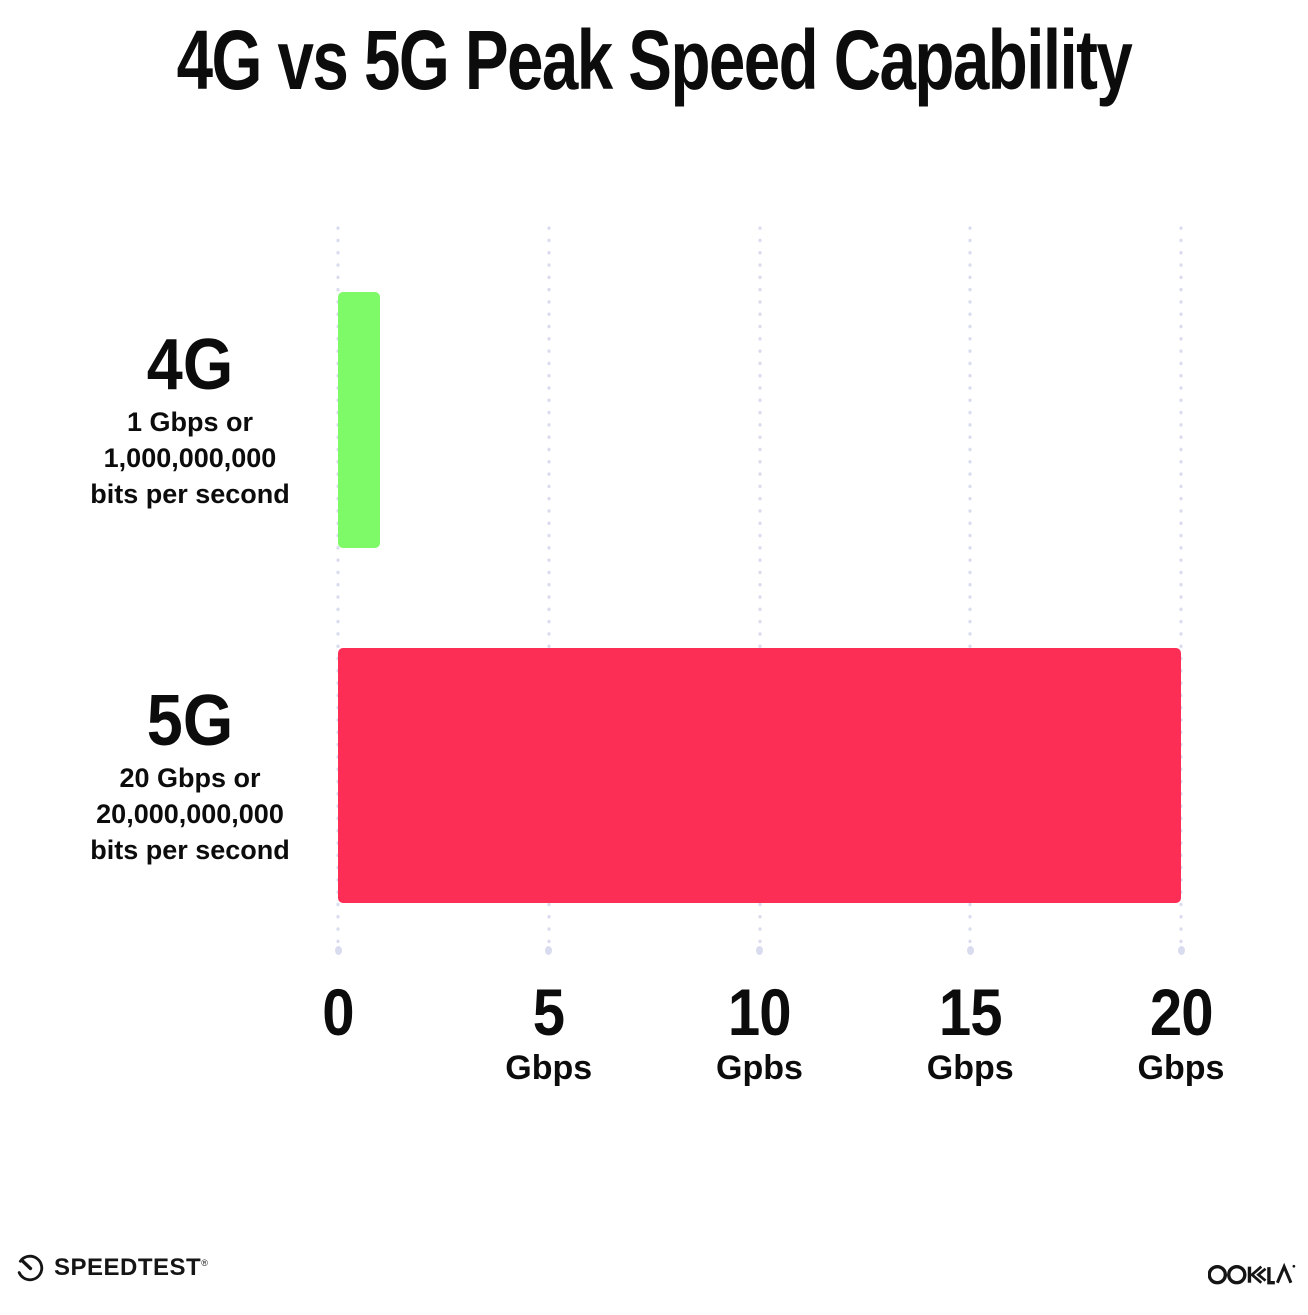  I want to click on speedtest-logo: SPEEDTEST®, so click(111, 1268).